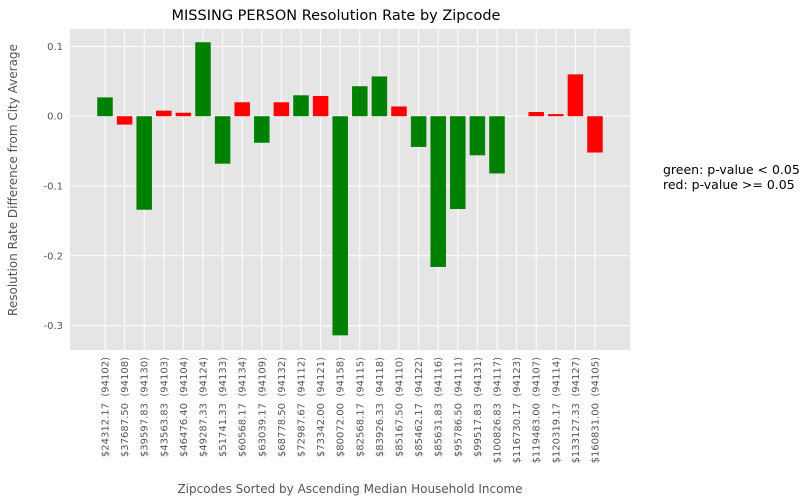  Describe the element at coordinates (400, 407) in the screenshot. I see `x-tick-label: $85167.50 (94110)` at that location.